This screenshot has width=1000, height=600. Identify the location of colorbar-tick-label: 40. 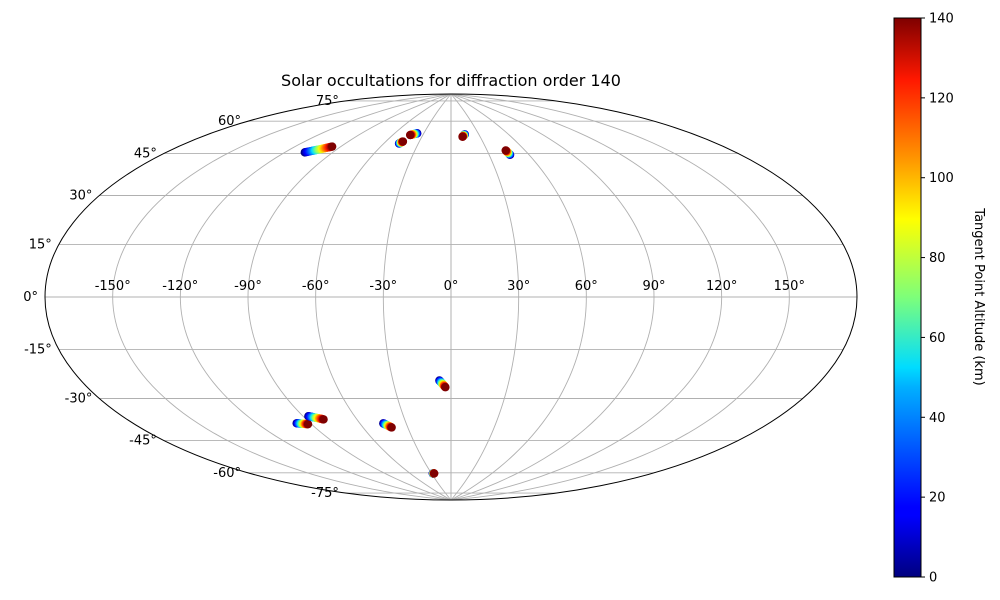
(937, 418).